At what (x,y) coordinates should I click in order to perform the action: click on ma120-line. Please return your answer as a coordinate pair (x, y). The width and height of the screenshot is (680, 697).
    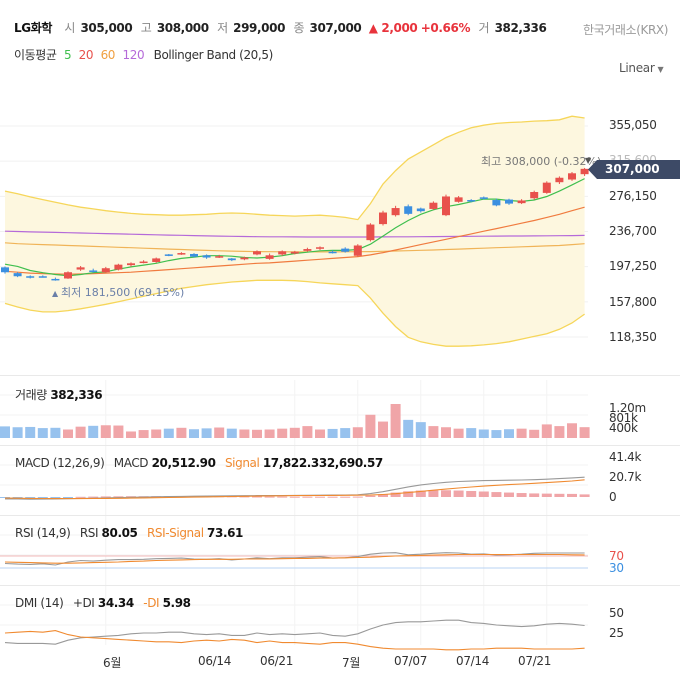
    Looking at the image, I should click on (294, 234).